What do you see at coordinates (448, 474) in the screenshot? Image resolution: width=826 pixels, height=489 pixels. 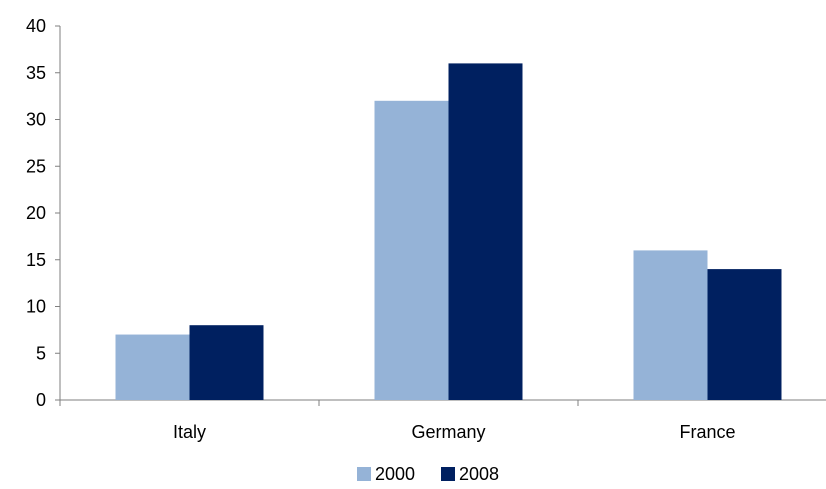 I see `legend-swatch-2008` at bounding box center [448, 474].